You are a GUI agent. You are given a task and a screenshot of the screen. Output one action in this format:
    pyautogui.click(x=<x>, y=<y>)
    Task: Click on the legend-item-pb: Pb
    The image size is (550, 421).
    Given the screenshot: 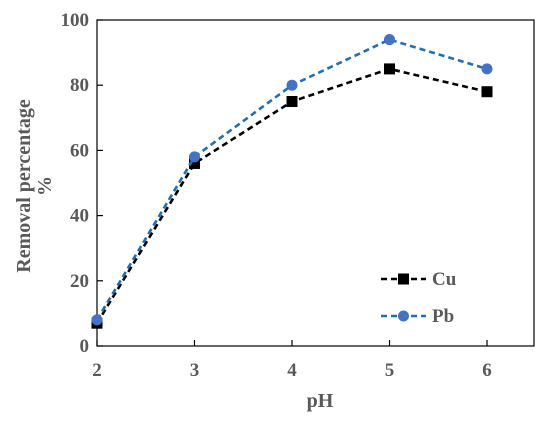 What is the action you would take?
    pyautogui.click(x=417, y=316)
    